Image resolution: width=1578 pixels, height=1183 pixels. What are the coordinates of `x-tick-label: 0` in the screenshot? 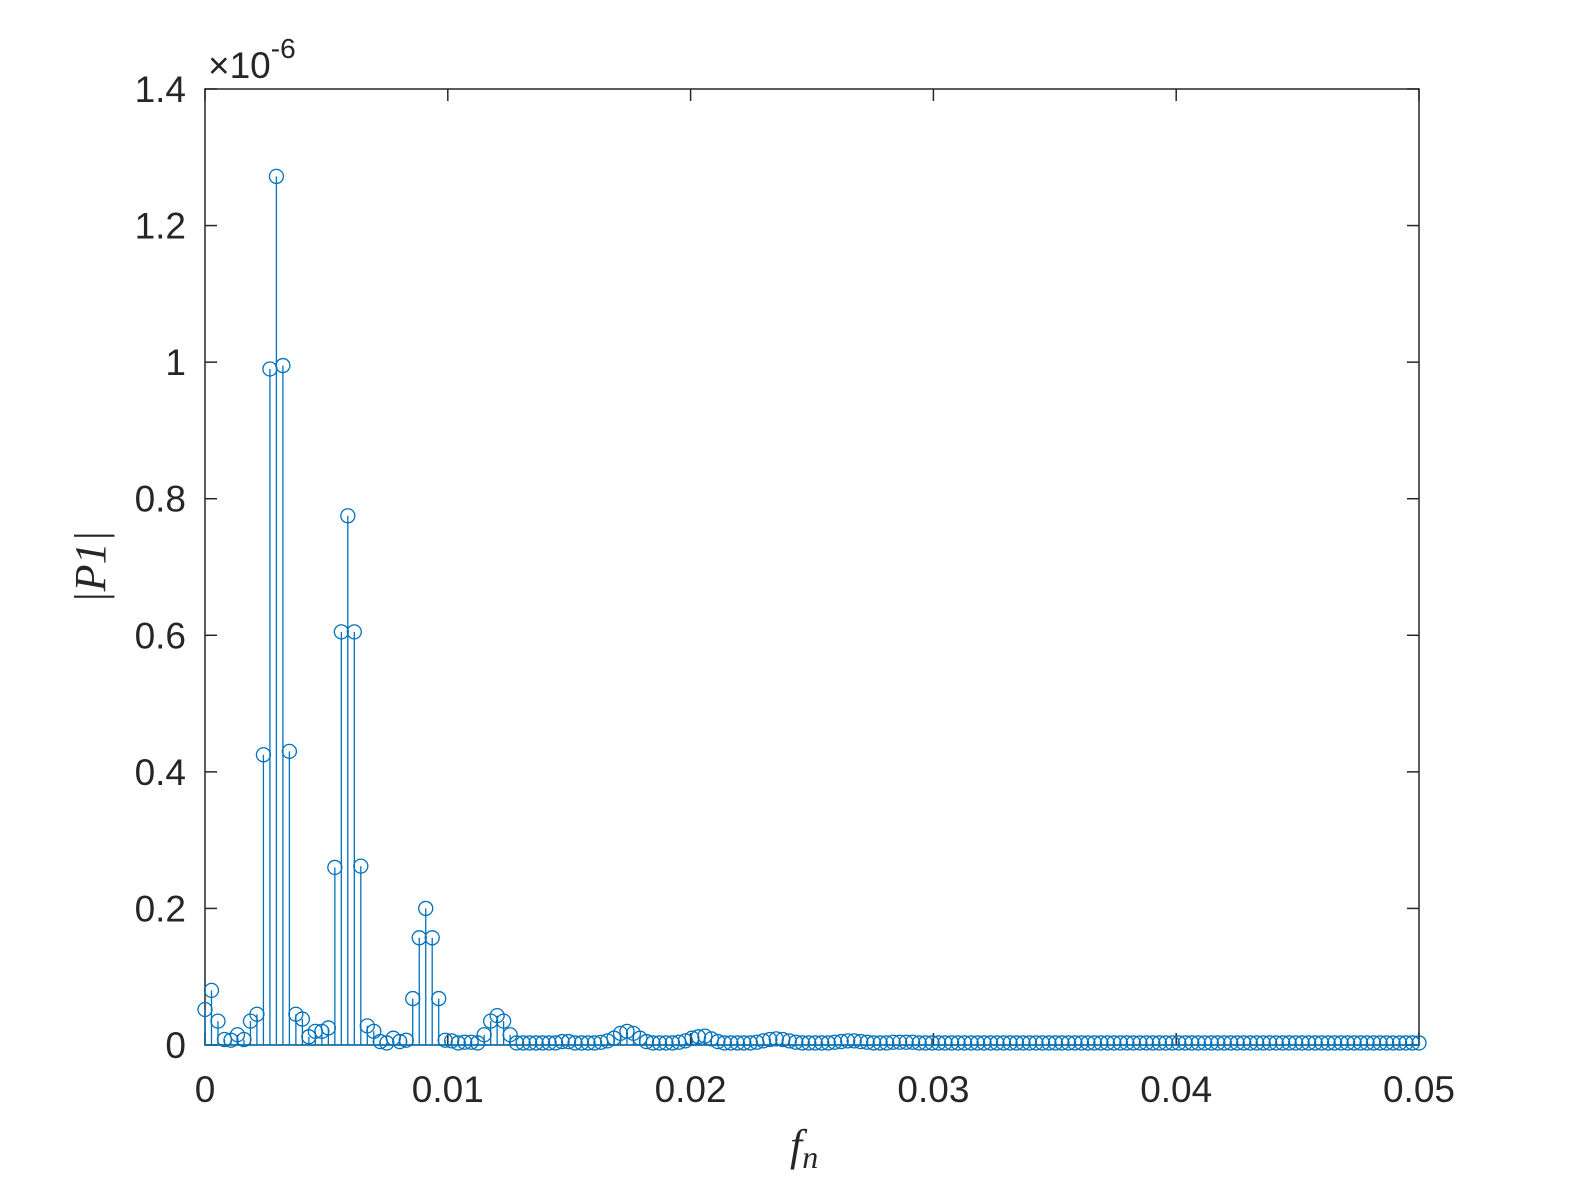 It's located at (205, 1089).